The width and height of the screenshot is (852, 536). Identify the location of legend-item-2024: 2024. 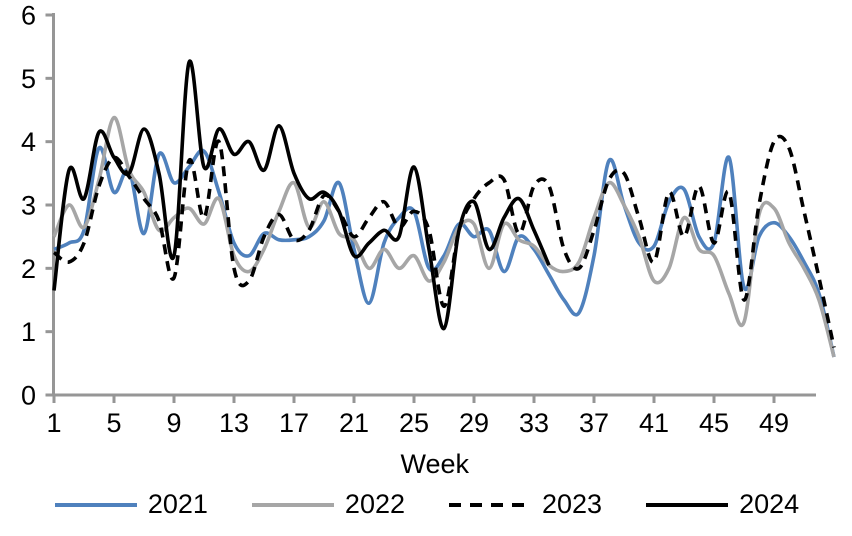
(721, 504).